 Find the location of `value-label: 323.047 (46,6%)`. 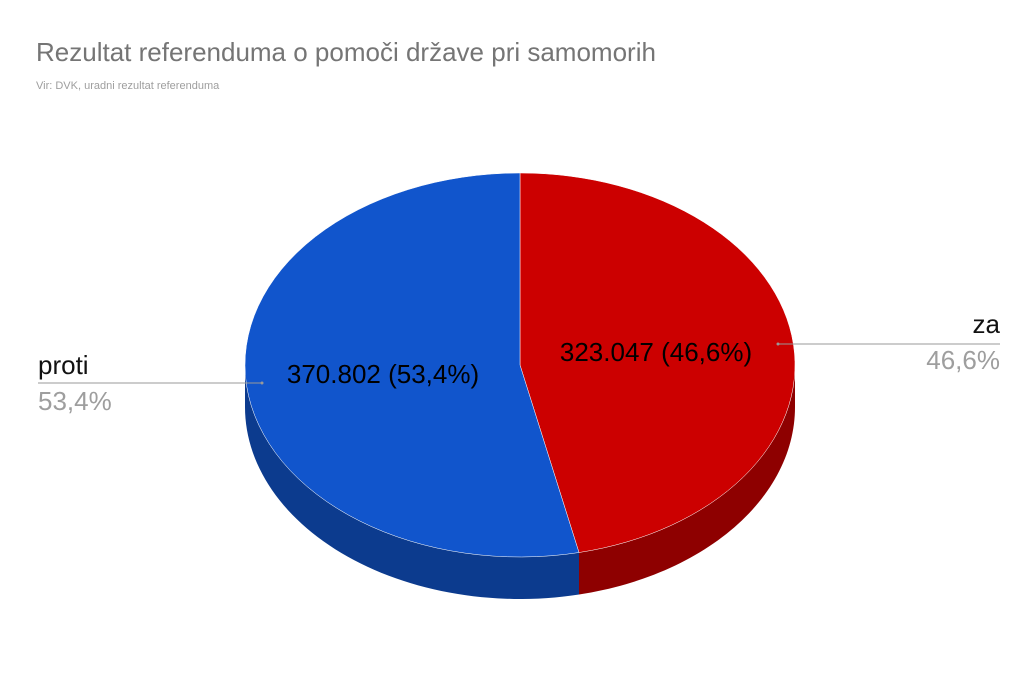

value-label: 323.047 (46,6%) is located at coordinates (656, 352).